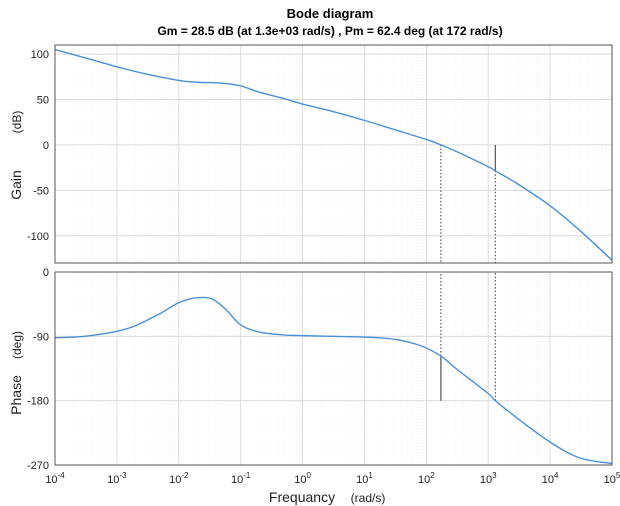 The width and height of the screenshot is (620, 506). What do you see at coordinates (117, 478) in the screenshot?
I see `phase-xtick-label: 10⁻³` at bounding box center [117, 478].